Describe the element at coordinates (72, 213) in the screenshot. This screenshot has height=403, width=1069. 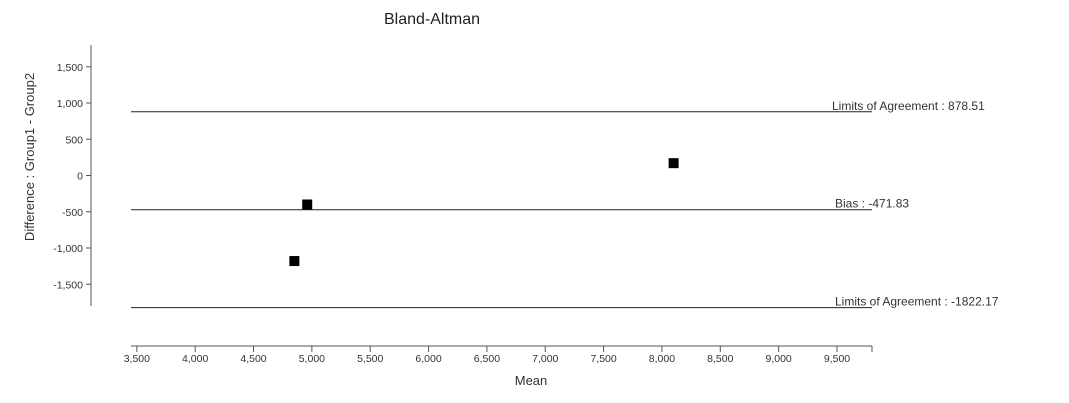
I see `y-tick-label: -500` at that location.